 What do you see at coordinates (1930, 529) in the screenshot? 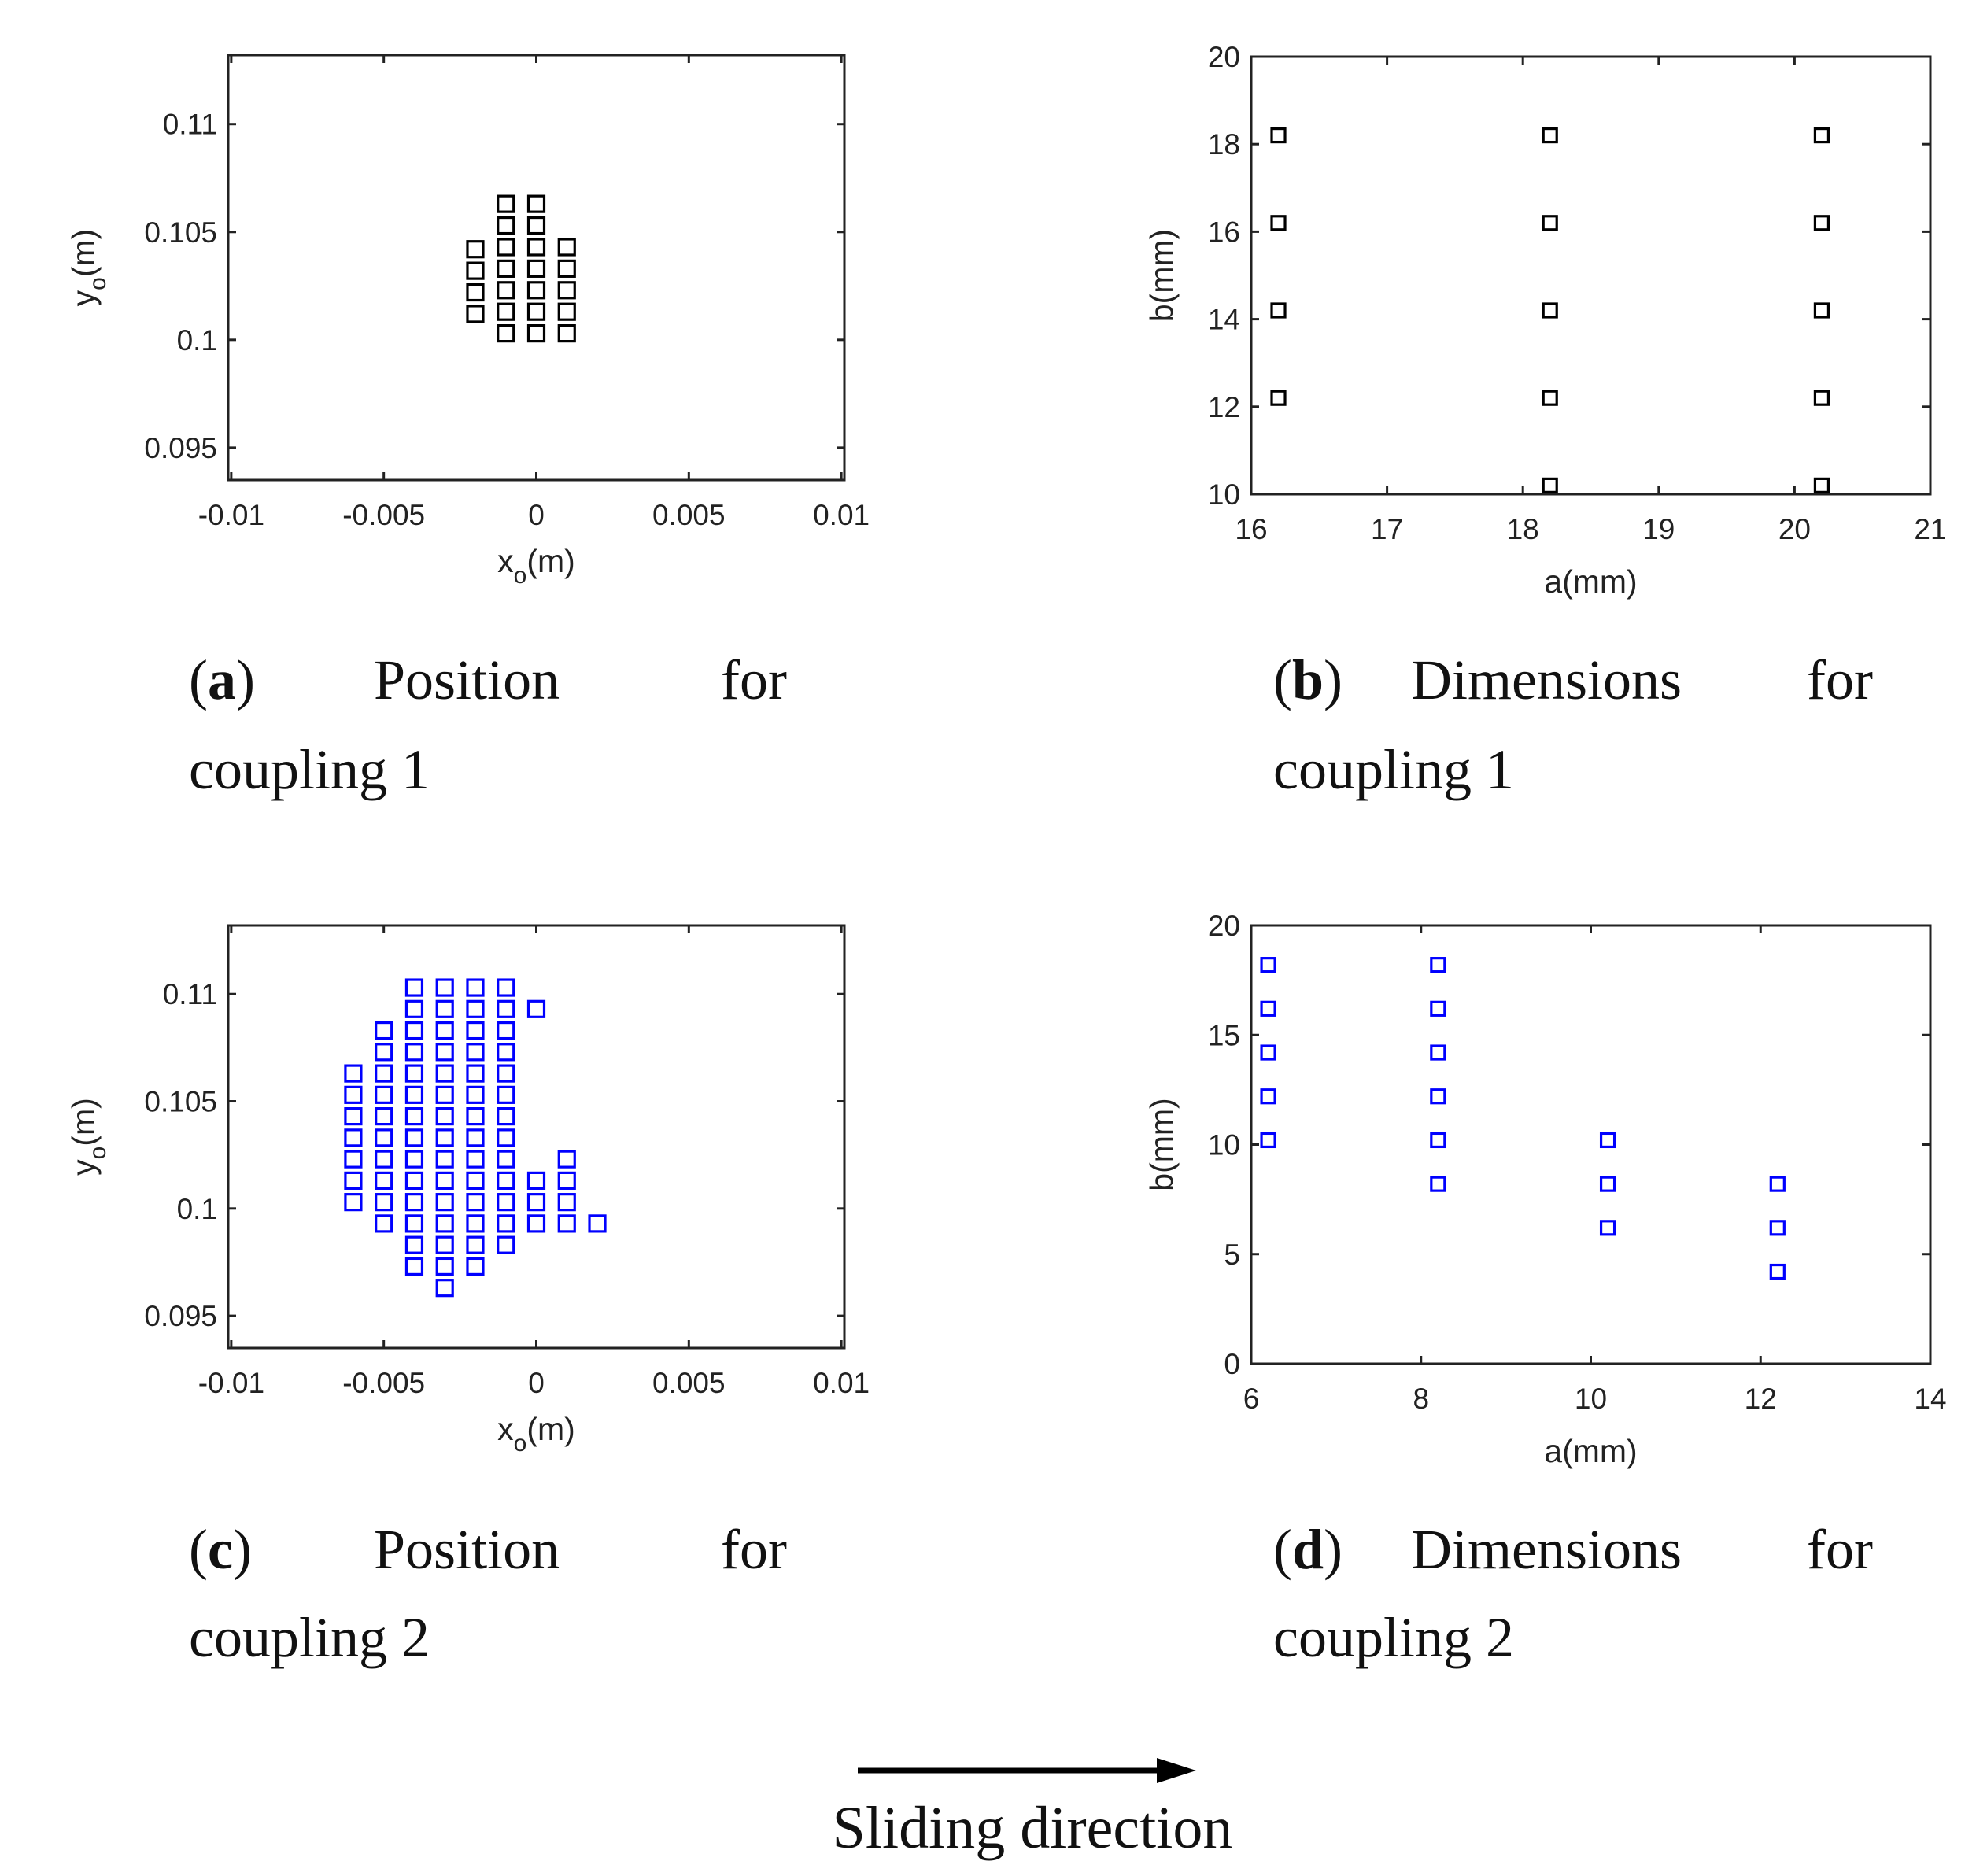
I see `x-tick-label: 21` at bounding box center [1930, 529].